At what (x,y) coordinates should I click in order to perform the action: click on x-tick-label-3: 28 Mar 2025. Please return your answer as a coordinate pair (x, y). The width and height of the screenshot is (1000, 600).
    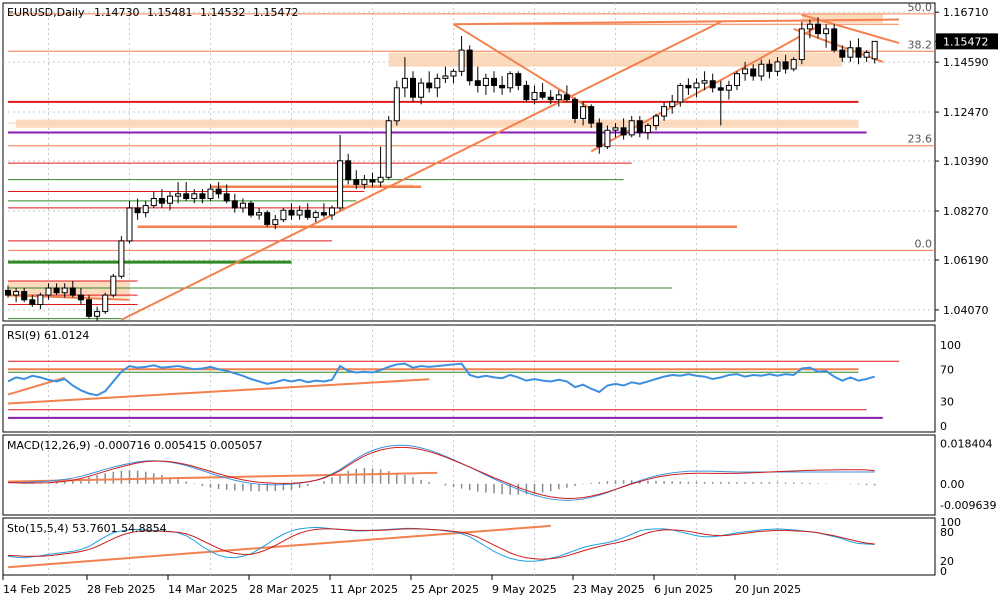
    Looking at the image, I should click on (284, 589).